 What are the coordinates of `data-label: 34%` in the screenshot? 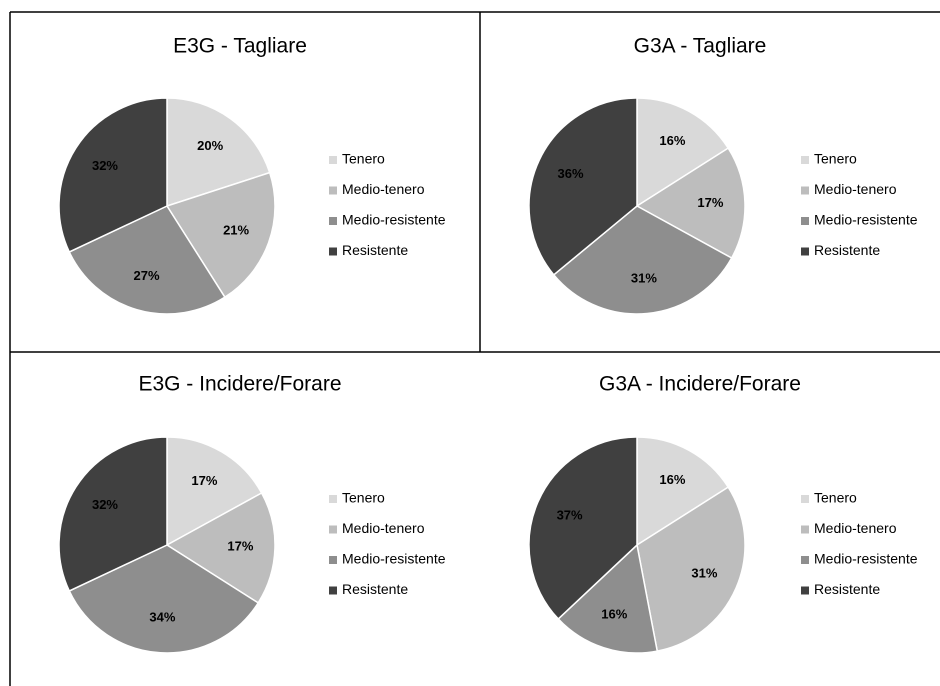 It's located at (162, 617).